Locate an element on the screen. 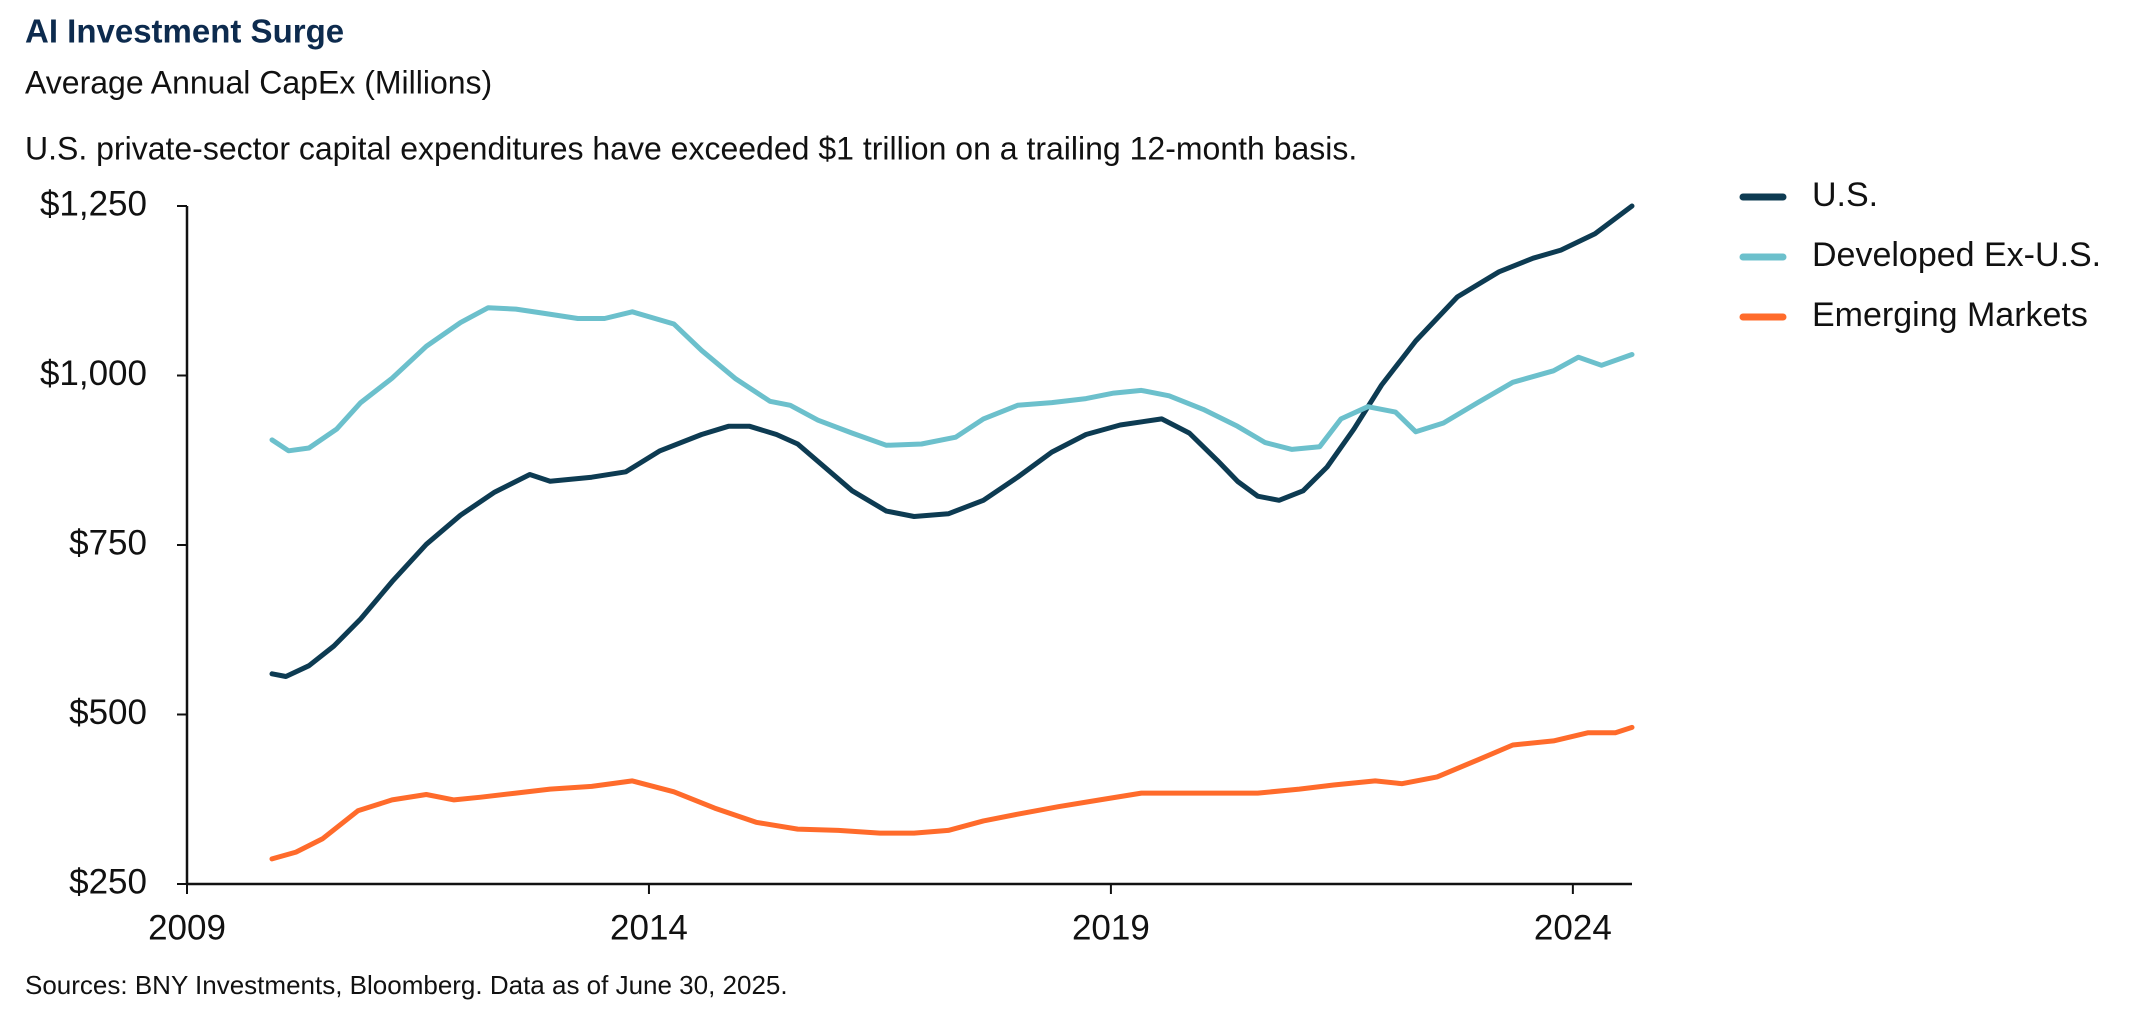 The image size is (2156, 1033). x-tick-label: 2014 is located at coordinates (649, 927).